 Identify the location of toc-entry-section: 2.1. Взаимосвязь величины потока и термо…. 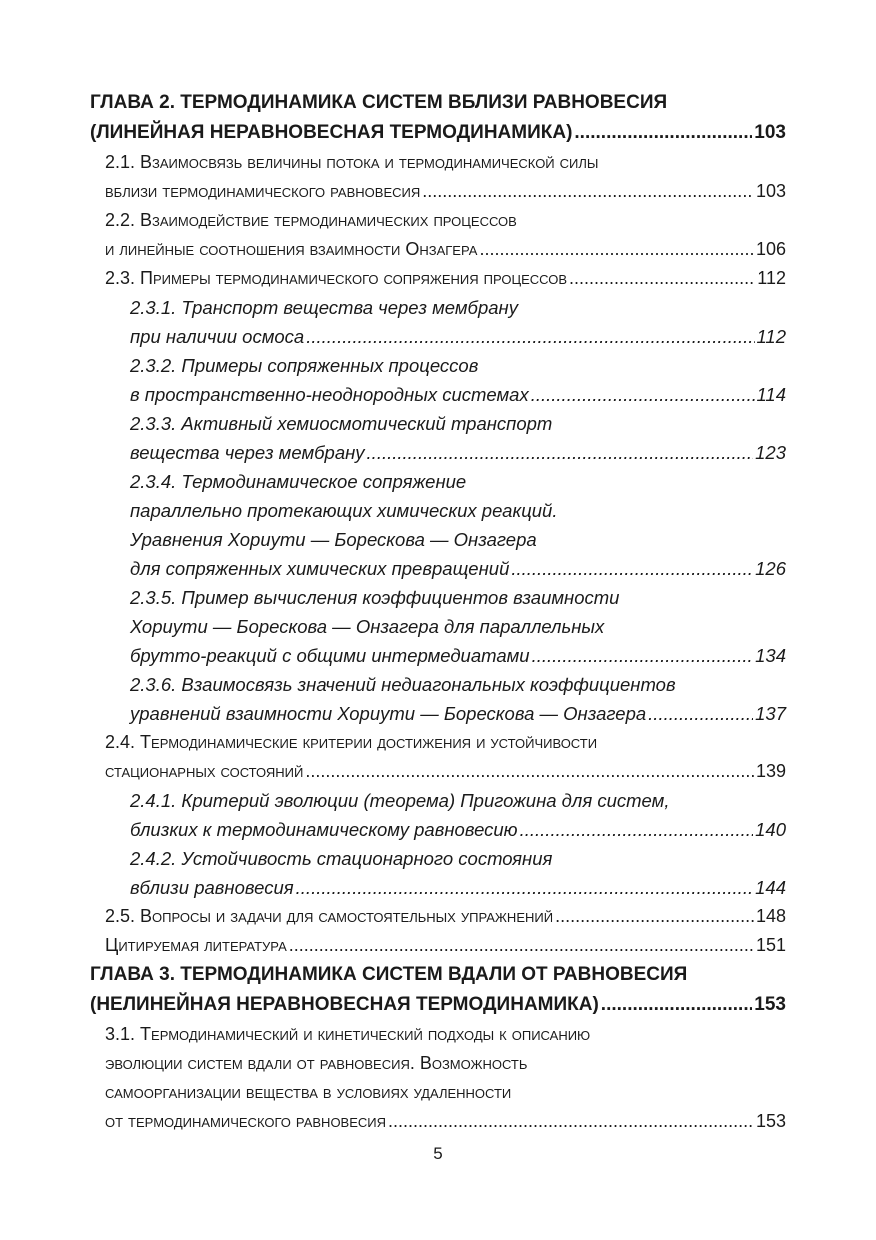
(438, 177).